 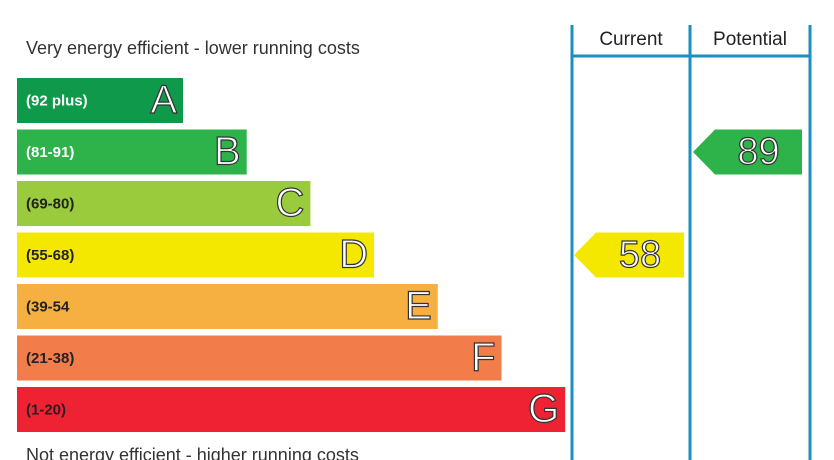 What do you see at coordinates (227, 152) in the screenshot?
I see `band-letter: B` at bounding box center [227, 152].